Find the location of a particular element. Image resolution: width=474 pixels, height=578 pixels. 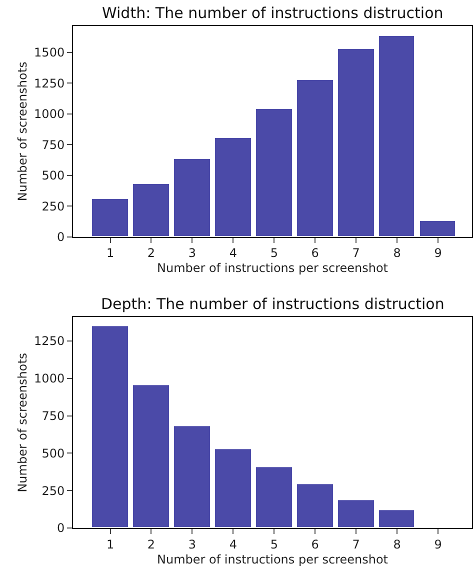

y-tick-label: 1500 is located at coordinates (49, 53).